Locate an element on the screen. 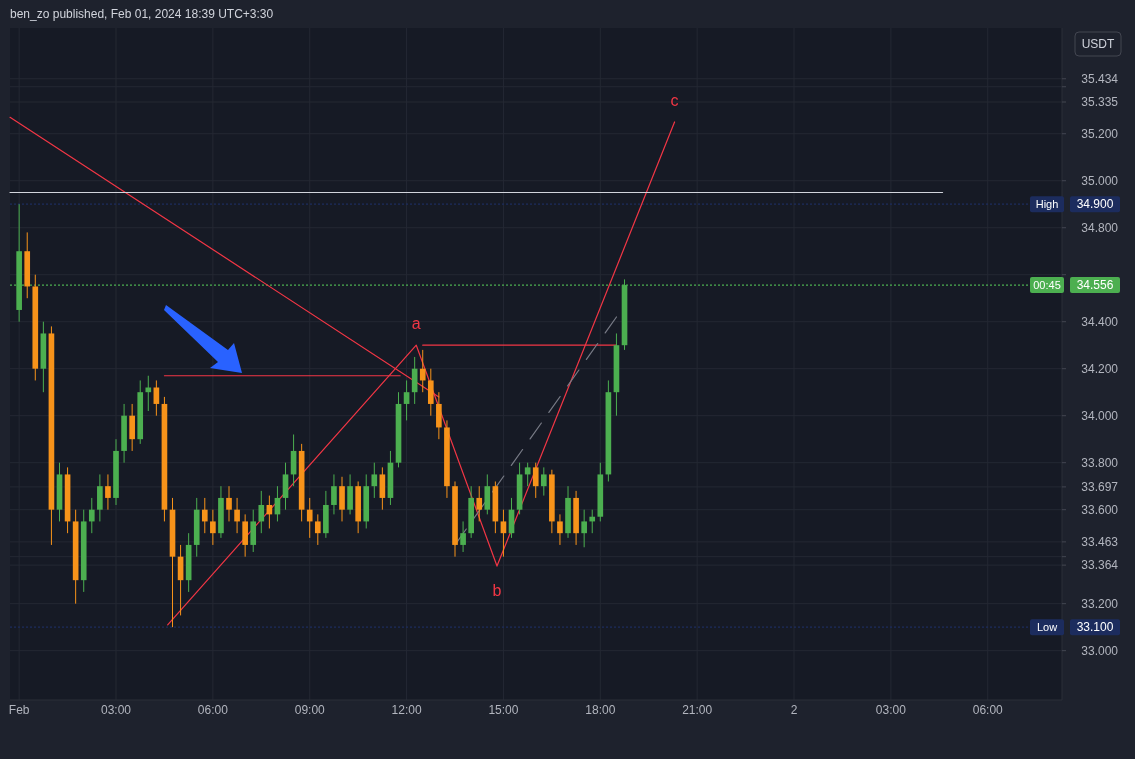 The width and height of the screenshot is (1135, 759). x-tick-label: Feb is located at coordinates (19, 710).